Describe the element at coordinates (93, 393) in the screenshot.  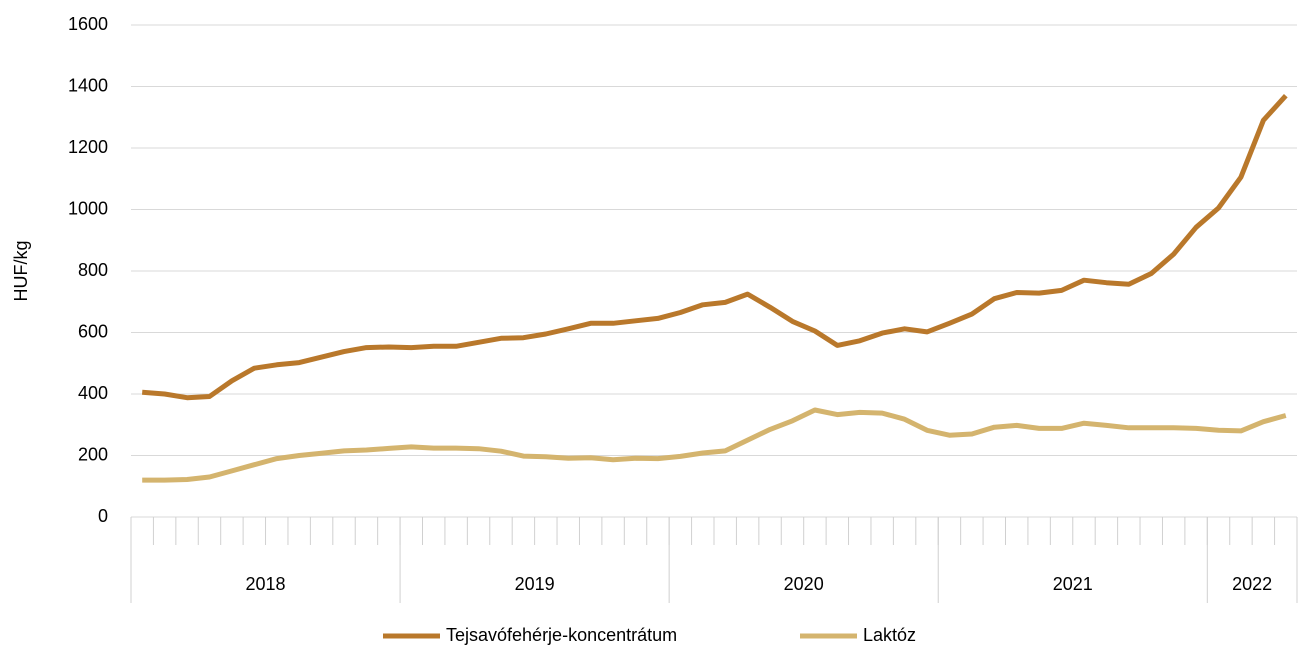
I see `y-tick-label: 400` at that location.